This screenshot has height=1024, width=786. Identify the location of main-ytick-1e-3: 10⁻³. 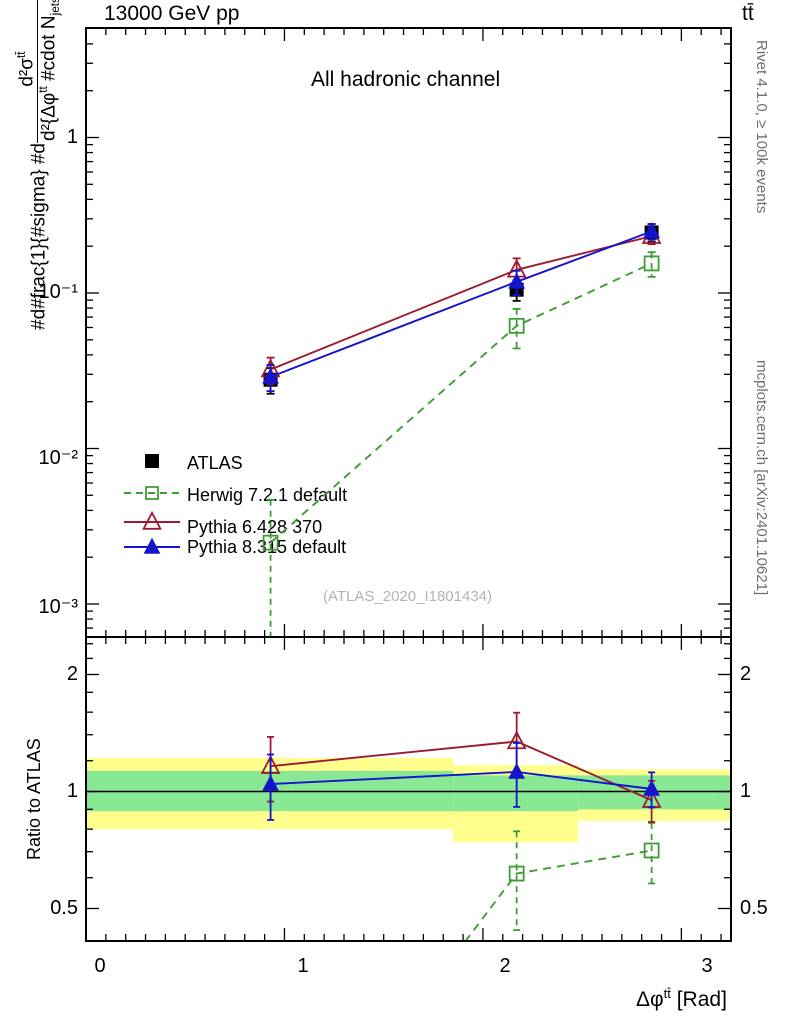
(58, 607).